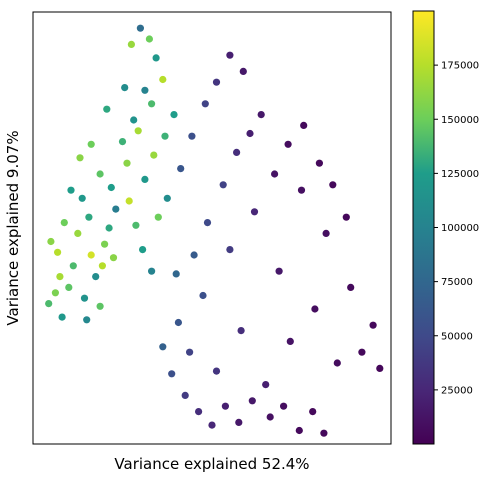  I want to click on colorbar-tick-label: 75000, so click(457, 282).